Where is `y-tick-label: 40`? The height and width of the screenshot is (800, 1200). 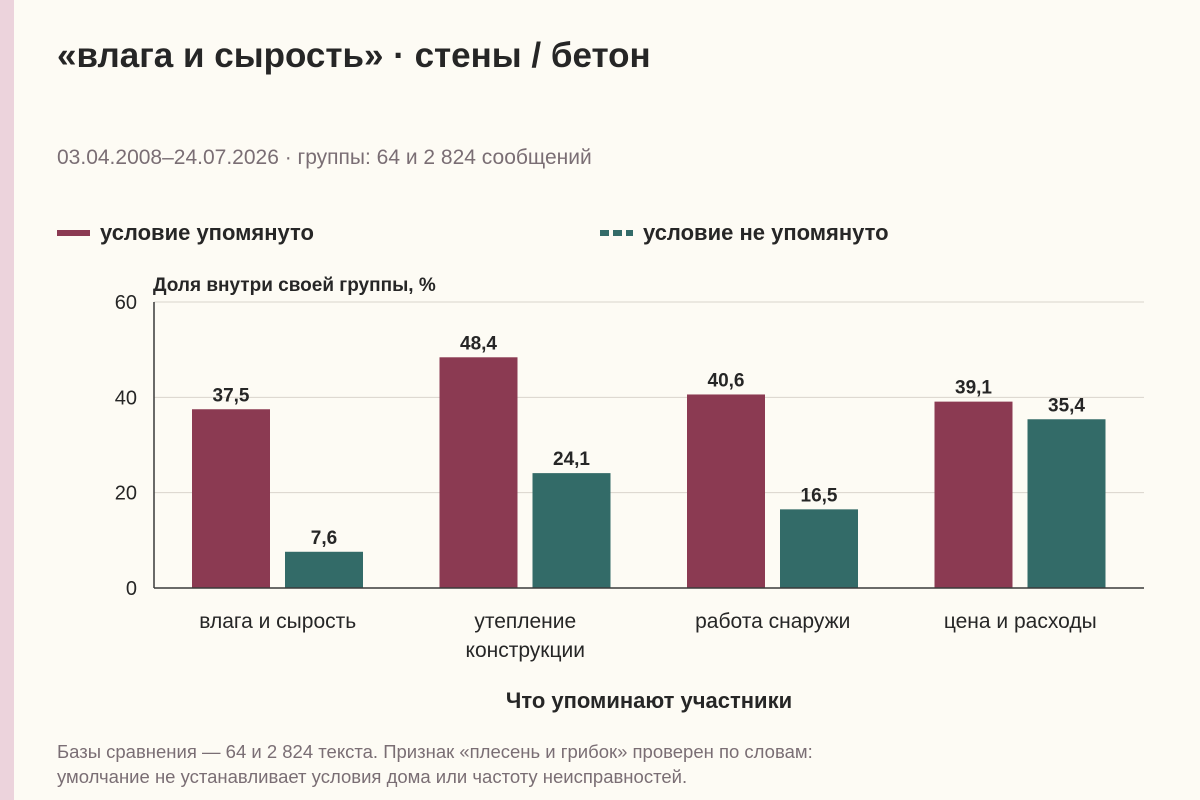
y-tick-label: 40 is located at coordinates (126, 398).